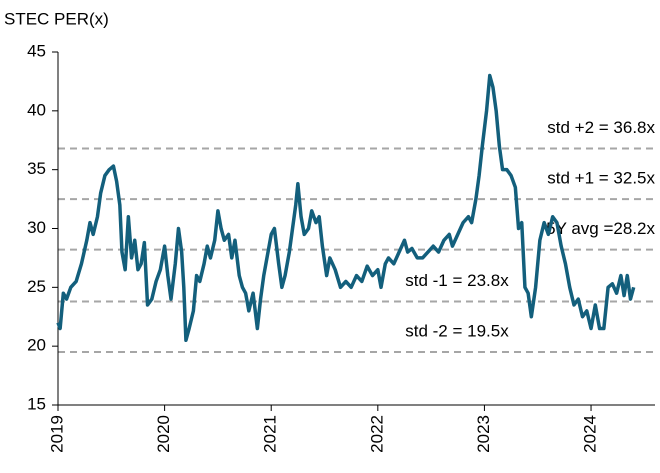 The height and width of the screenshot is (473, 660). I want to click on y-tick-label: 20, so click(36, 345).